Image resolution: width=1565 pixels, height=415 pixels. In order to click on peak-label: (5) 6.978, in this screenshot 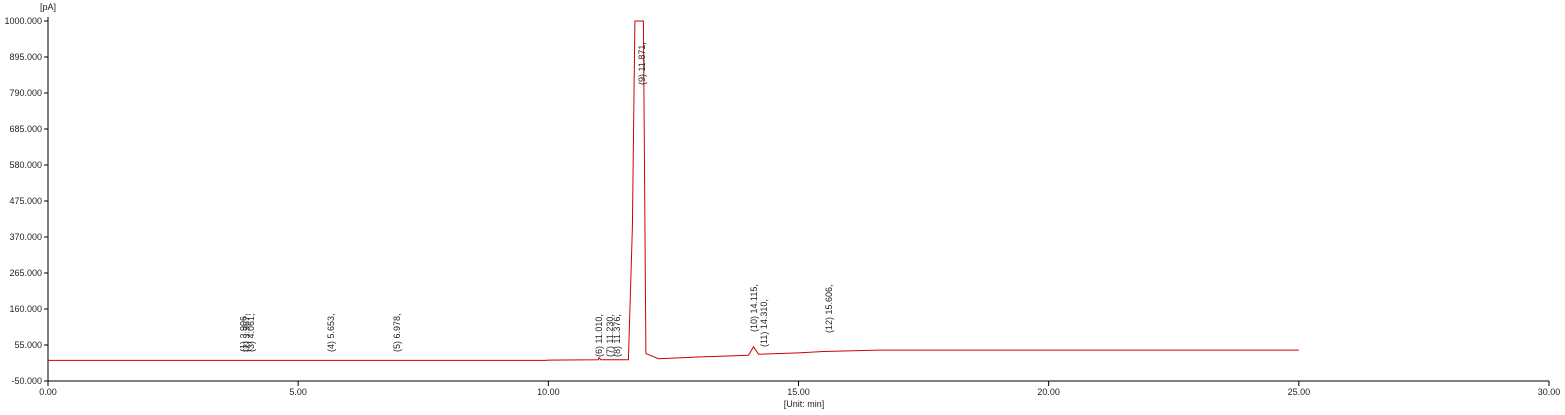, I will do `click(397, 332)`.